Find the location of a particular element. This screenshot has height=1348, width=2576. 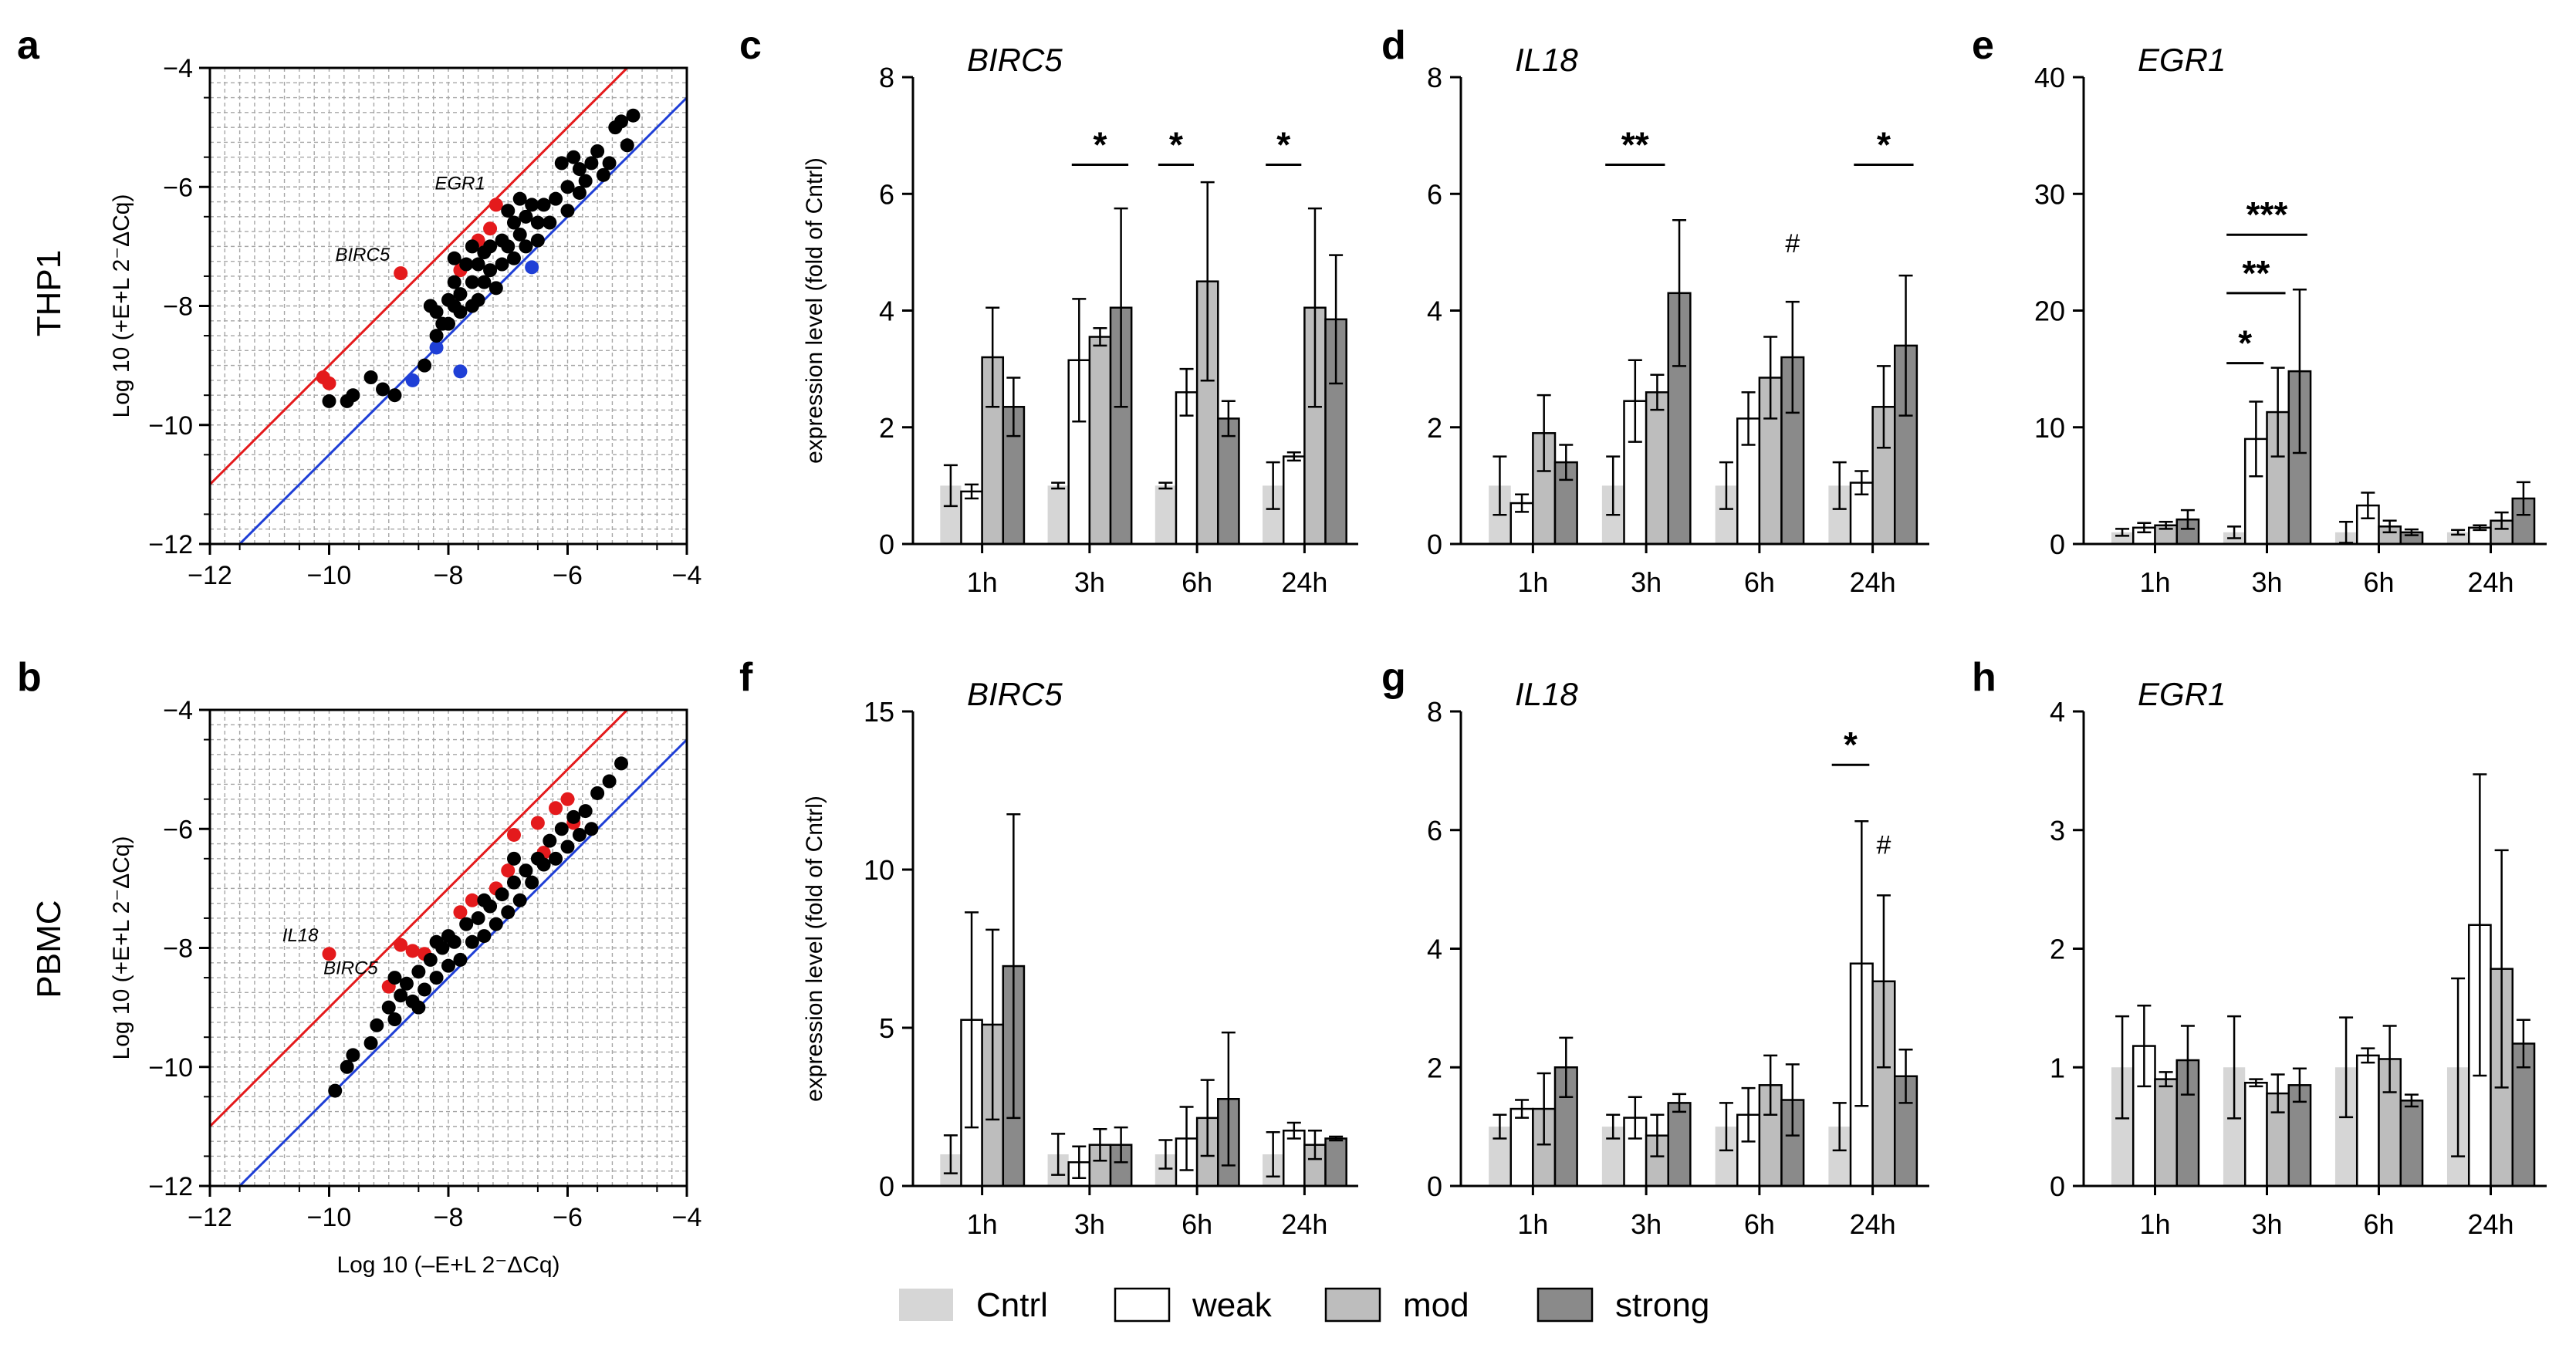

y-tick-label: 0 is located at coordinates (1434, 1186).